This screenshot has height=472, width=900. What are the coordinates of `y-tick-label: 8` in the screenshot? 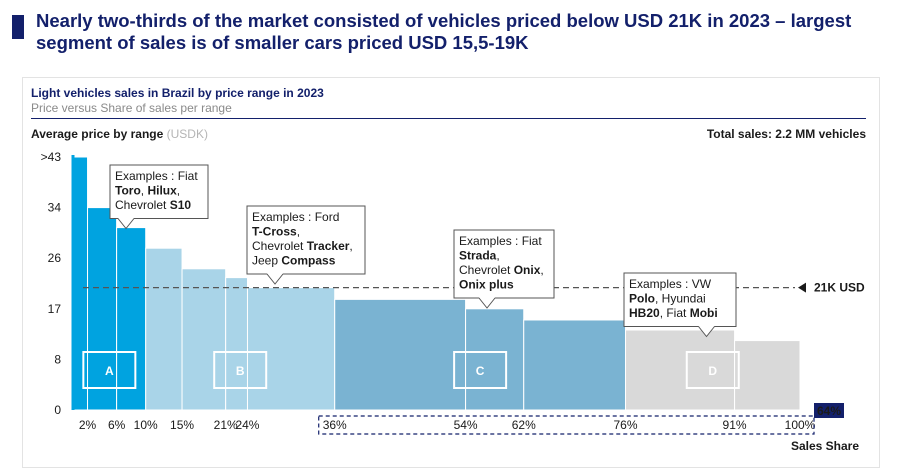 It's located at (57, 359).